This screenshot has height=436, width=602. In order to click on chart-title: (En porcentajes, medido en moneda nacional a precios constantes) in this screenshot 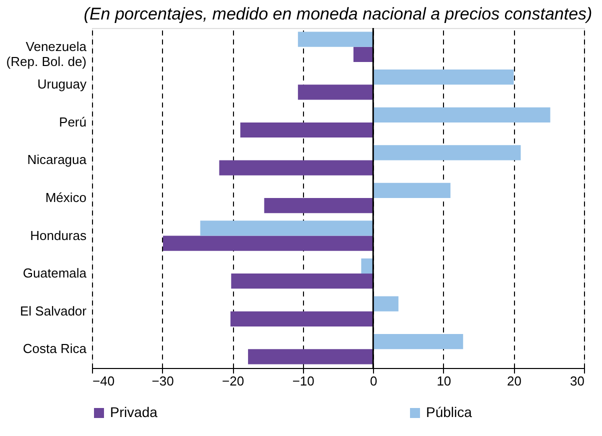, I will do `click(338, 14)`.